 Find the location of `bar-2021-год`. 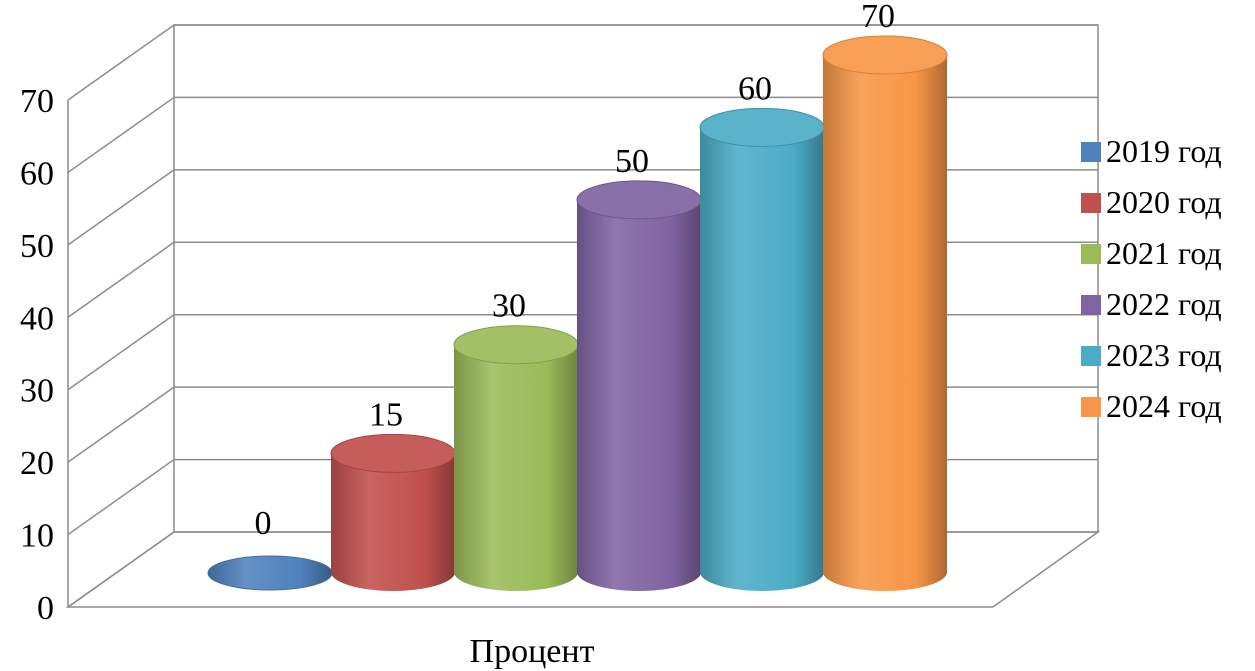

bar-2021-год is located at coordinates (516, 458).